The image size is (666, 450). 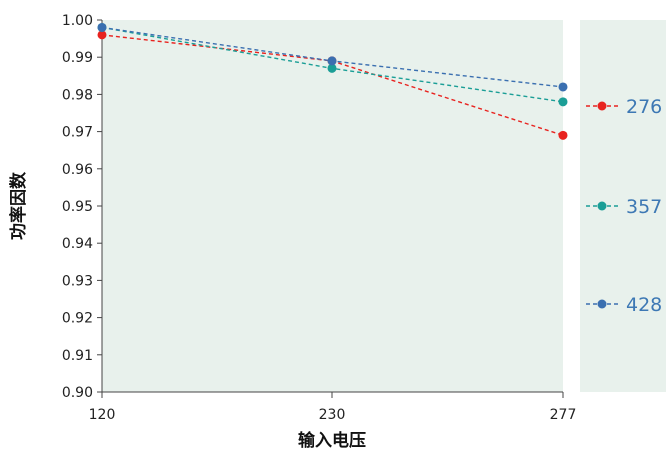 What do you see at coordinates (332, 440) in the screenshot?
I see `x-axis-title: 输入电压` at bounding box center [332, 440].